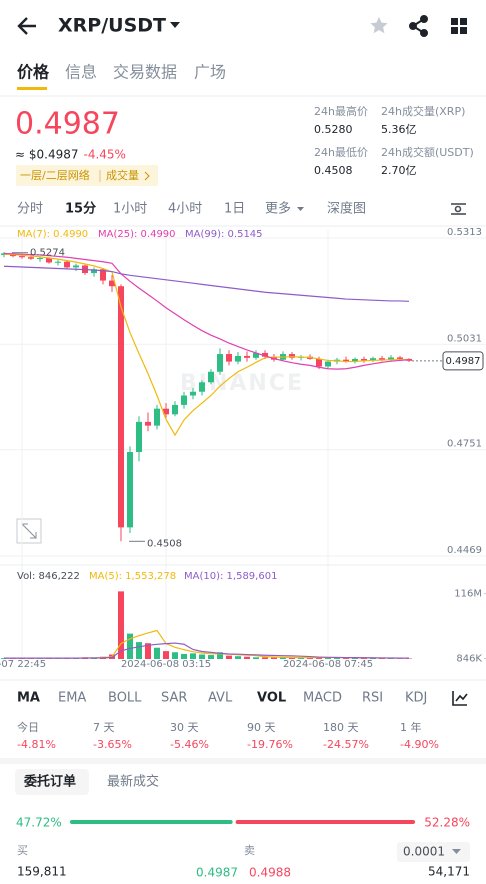 This screenshot has width=486, height=884. What do you see at coordinates (416, 698) in the screenshot?
I see `indicator: KDJ` at bounding box center [416, 698].